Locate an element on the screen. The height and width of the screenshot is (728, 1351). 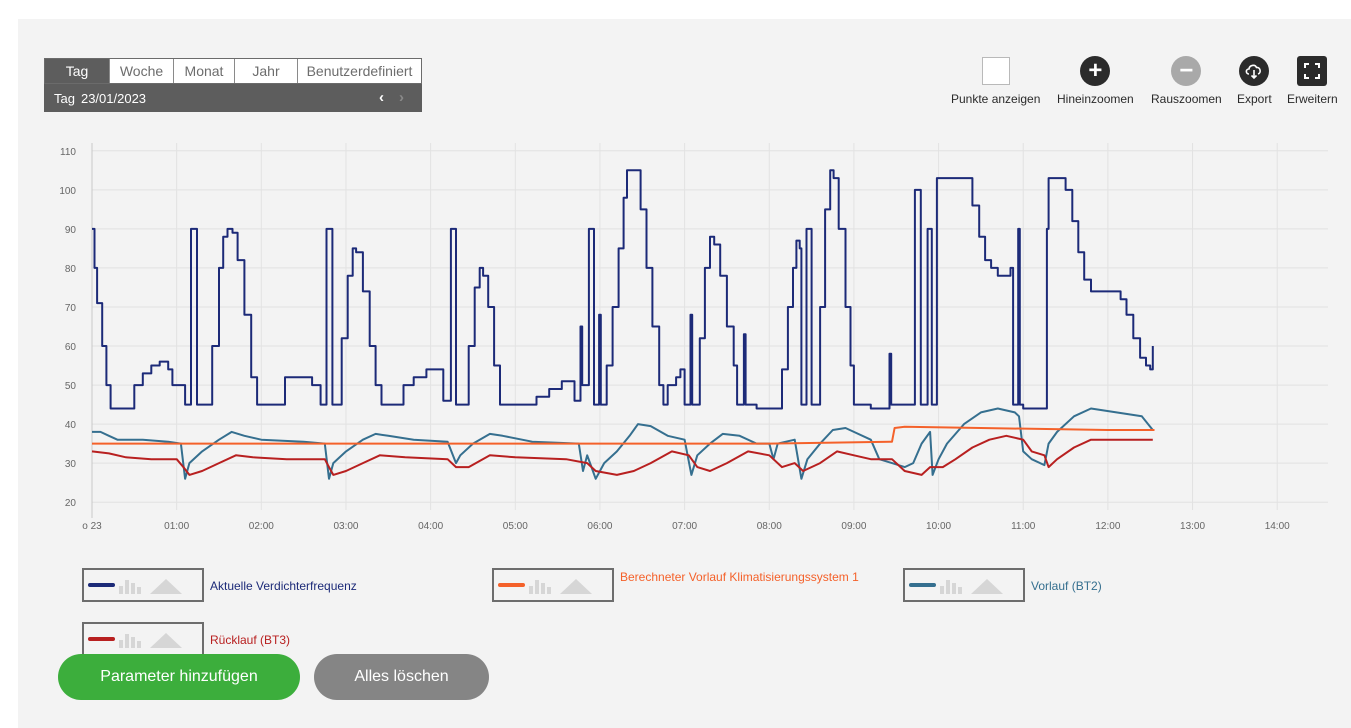
tab-week: Woche is located at coordinates (141, 71).